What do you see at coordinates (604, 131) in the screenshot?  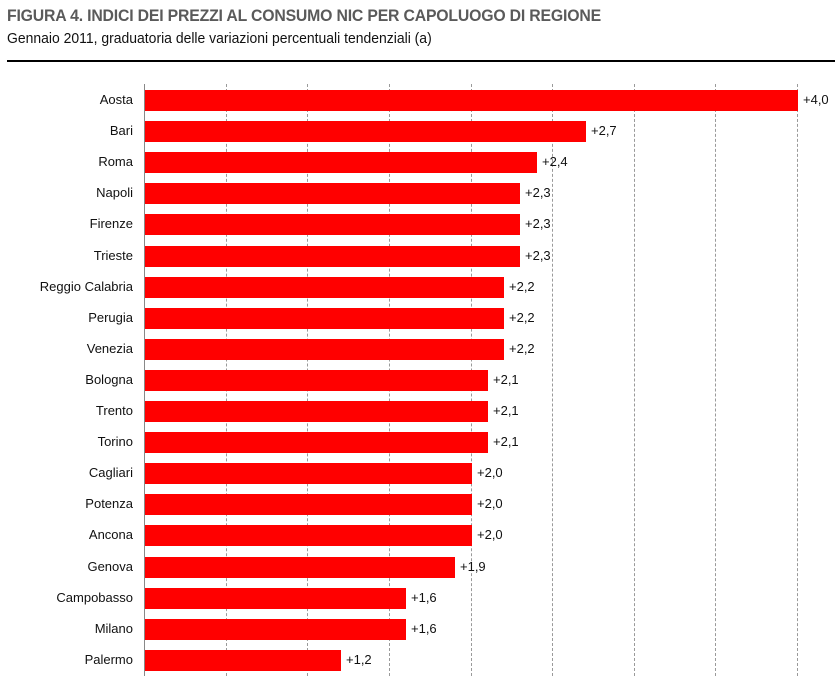 I see `bar-value-label: +2,7` at bounding box center [604, 131].